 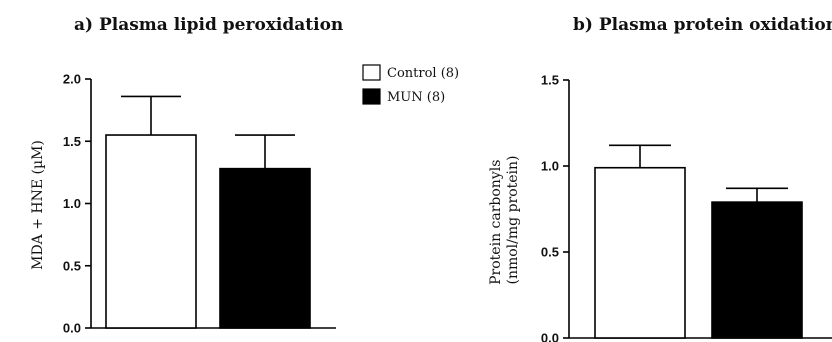 I want to click on chart-b-ylabel-line1: Protein carbonyls, so click(x=496, y=222).